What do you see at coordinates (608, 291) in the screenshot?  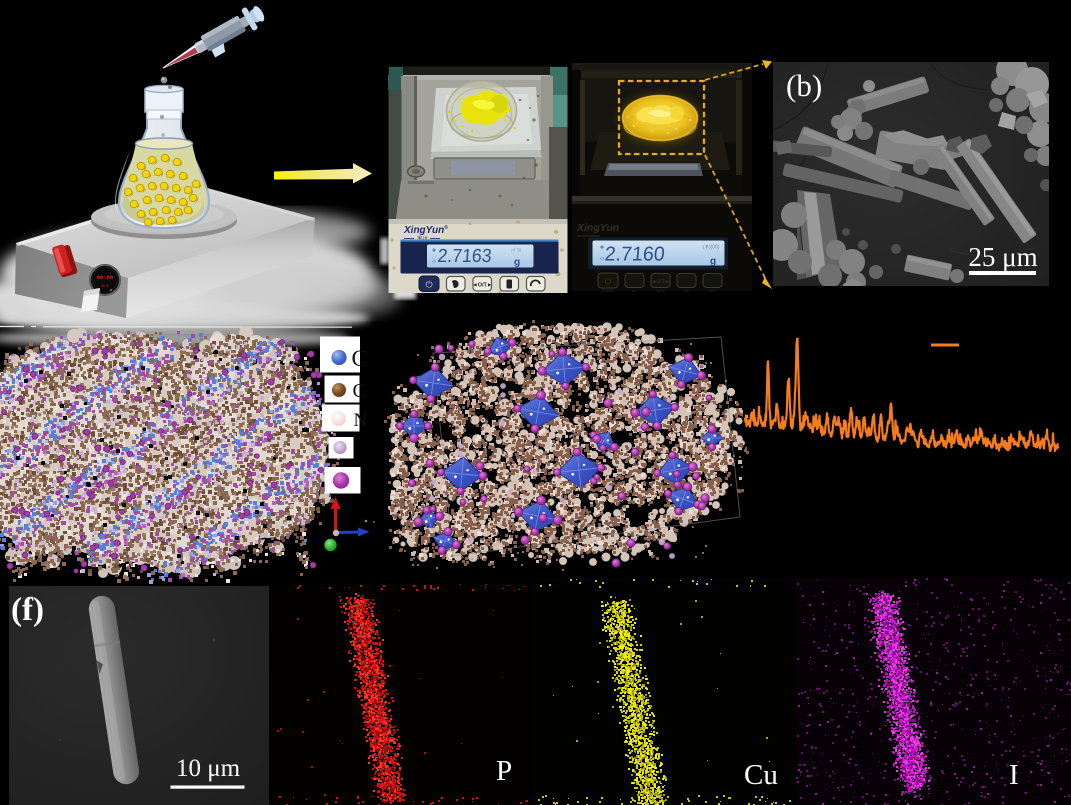 I see `svg-text: POWER` at bounding box center [608, 291].